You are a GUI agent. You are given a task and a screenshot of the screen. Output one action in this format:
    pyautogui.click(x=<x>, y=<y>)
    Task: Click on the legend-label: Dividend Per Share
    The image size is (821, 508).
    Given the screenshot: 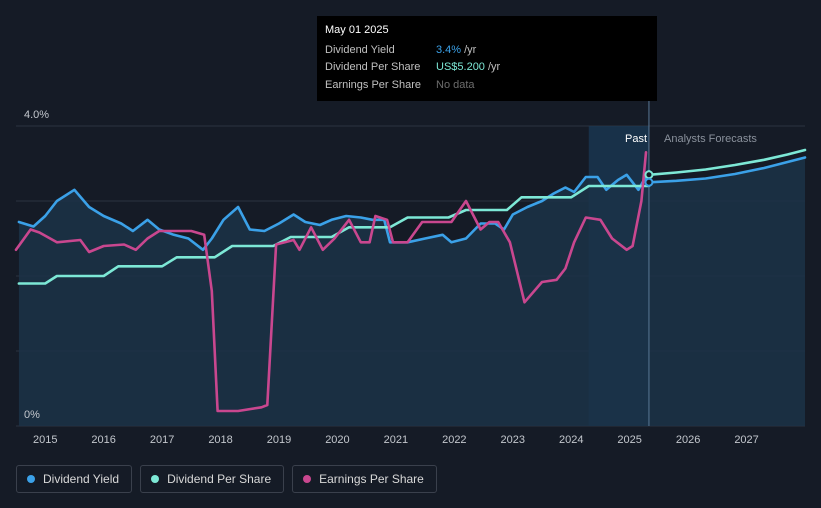 What is the action you would take?
    pyautogui.click(x=219, y=479)
    